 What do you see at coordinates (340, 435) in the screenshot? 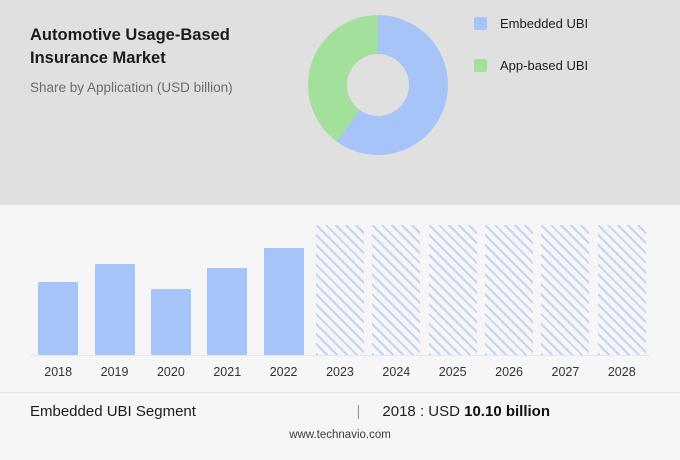
I see `website-url: www.technavio.com` at bounding box center [340, 435].